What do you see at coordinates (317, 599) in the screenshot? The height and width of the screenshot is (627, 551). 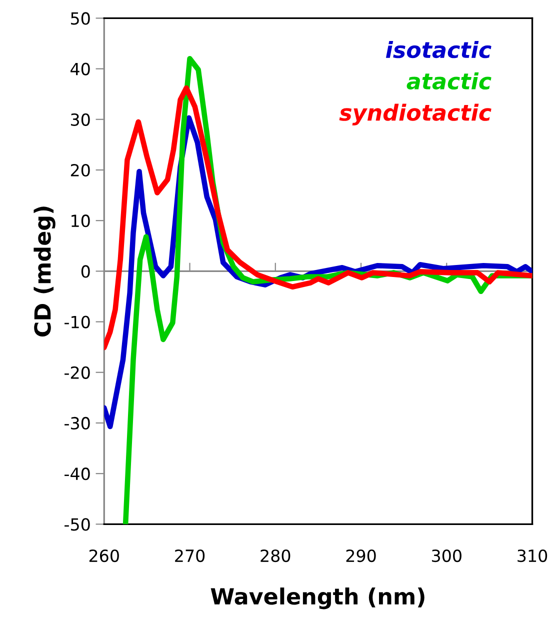 I see `x-axis-title: Wavelength (nm)` at bounding box center [317, 599].